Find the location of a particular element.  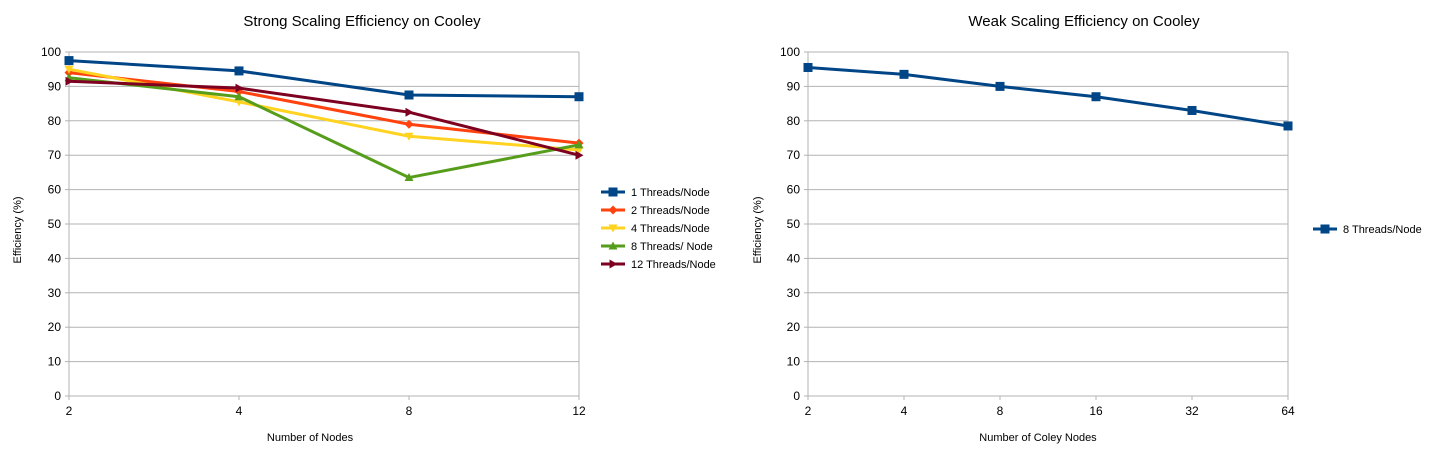

weak-chart-y-ticks: 0 10 20 30 40 50 60 70 80 90 100 is located at coordinates (790, 224).